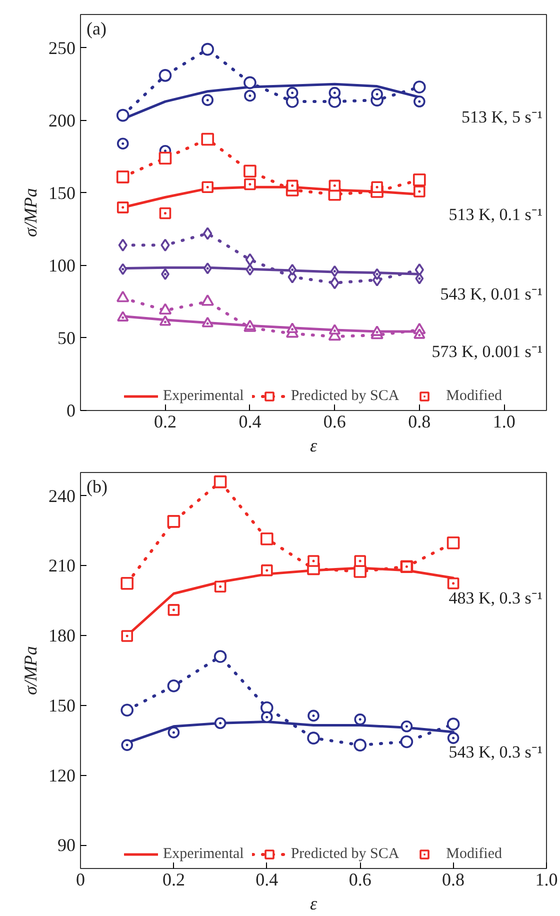 This screenshot has width=560, height=916. Describe the element at coordinates (495, 598) in the screenshot. I see `annotation: 483 K, 0.3 s⁻¹` at that location.